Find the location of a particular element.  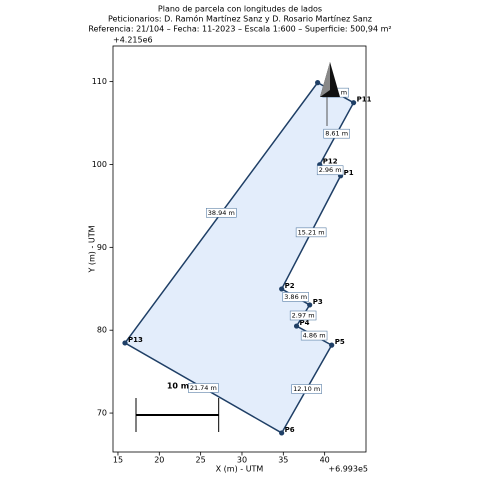

edge-label-group: 21.74 m is located at coordinates (203, 388).